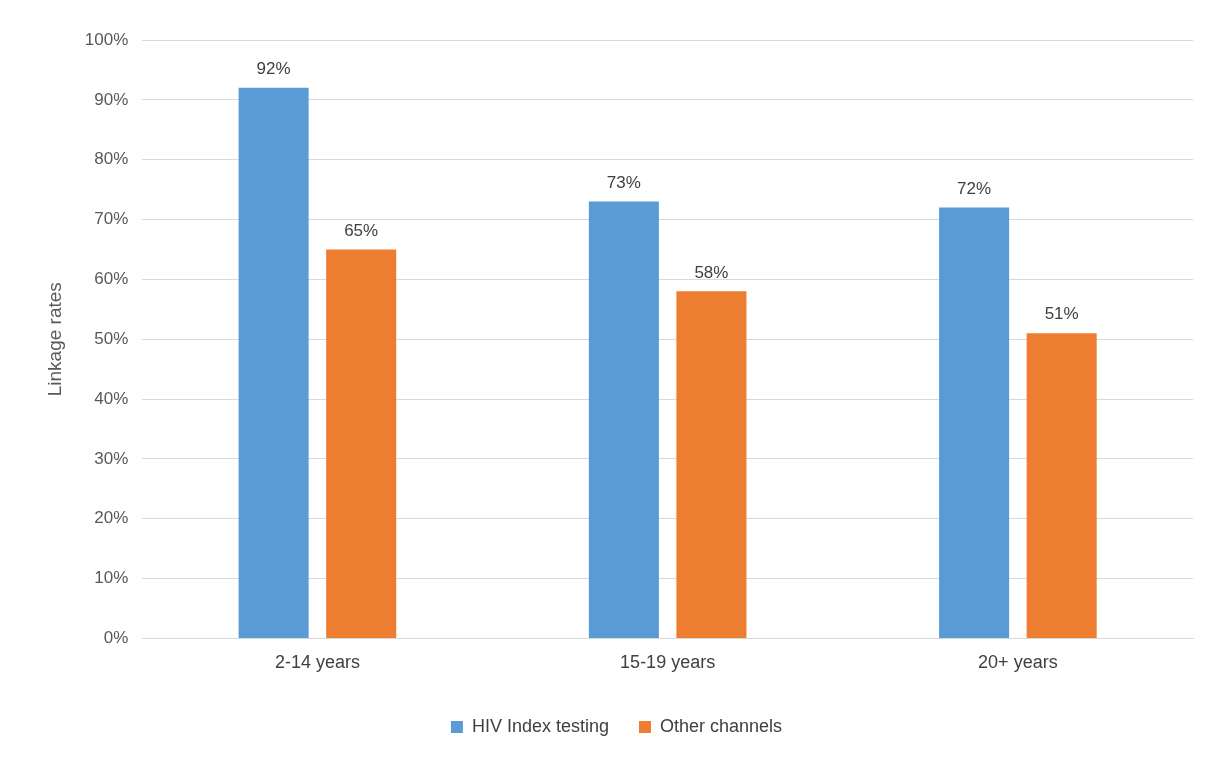  What do you see at coordinates (111, 518) in the screenshot?
I see `y-tick-label: 20%` at bounding box center [111, 518].